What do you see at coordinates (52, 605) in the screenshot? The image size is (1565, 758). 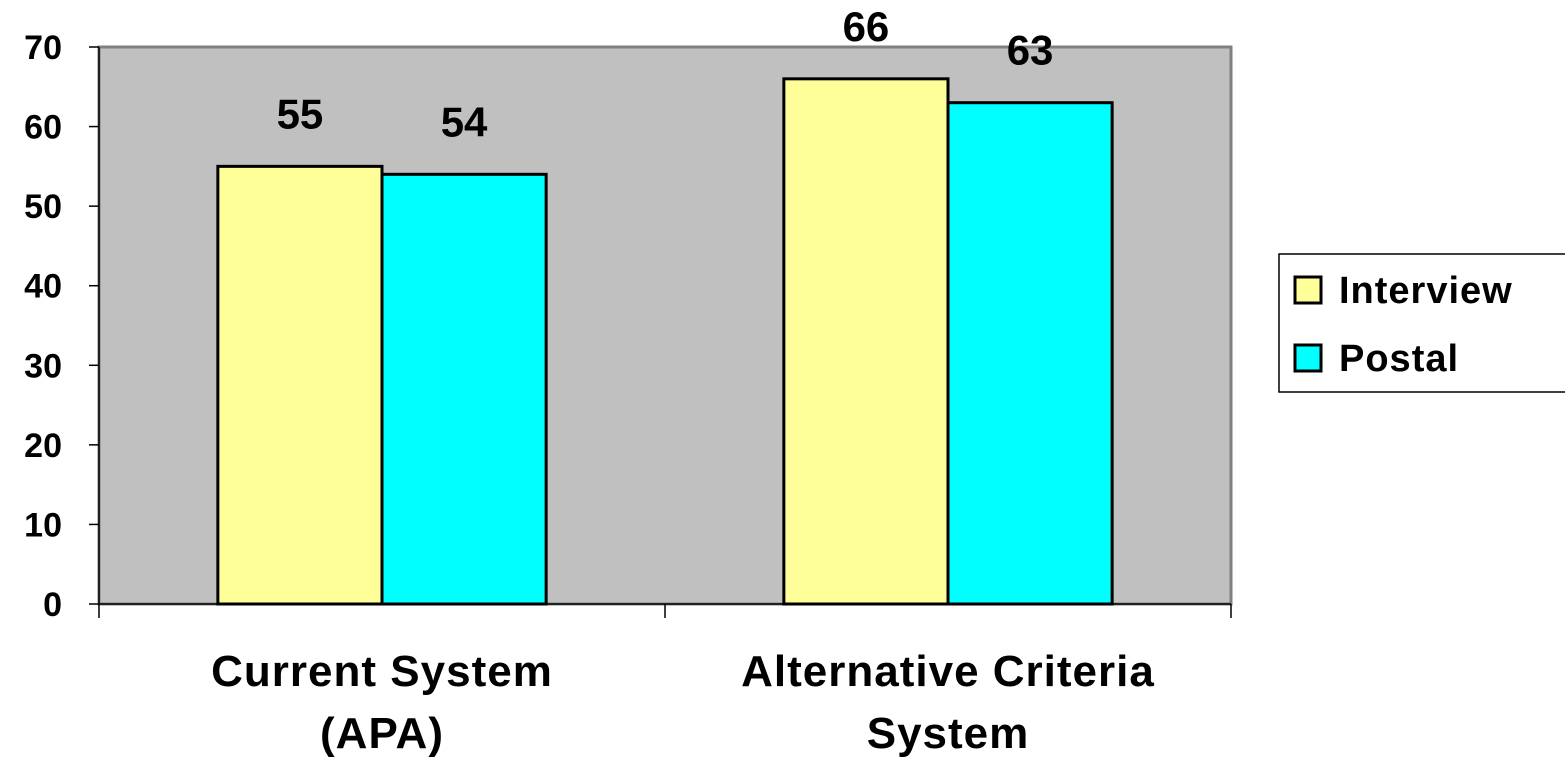 I see `y-tick-label: 0` at bounding box center [52, 605].